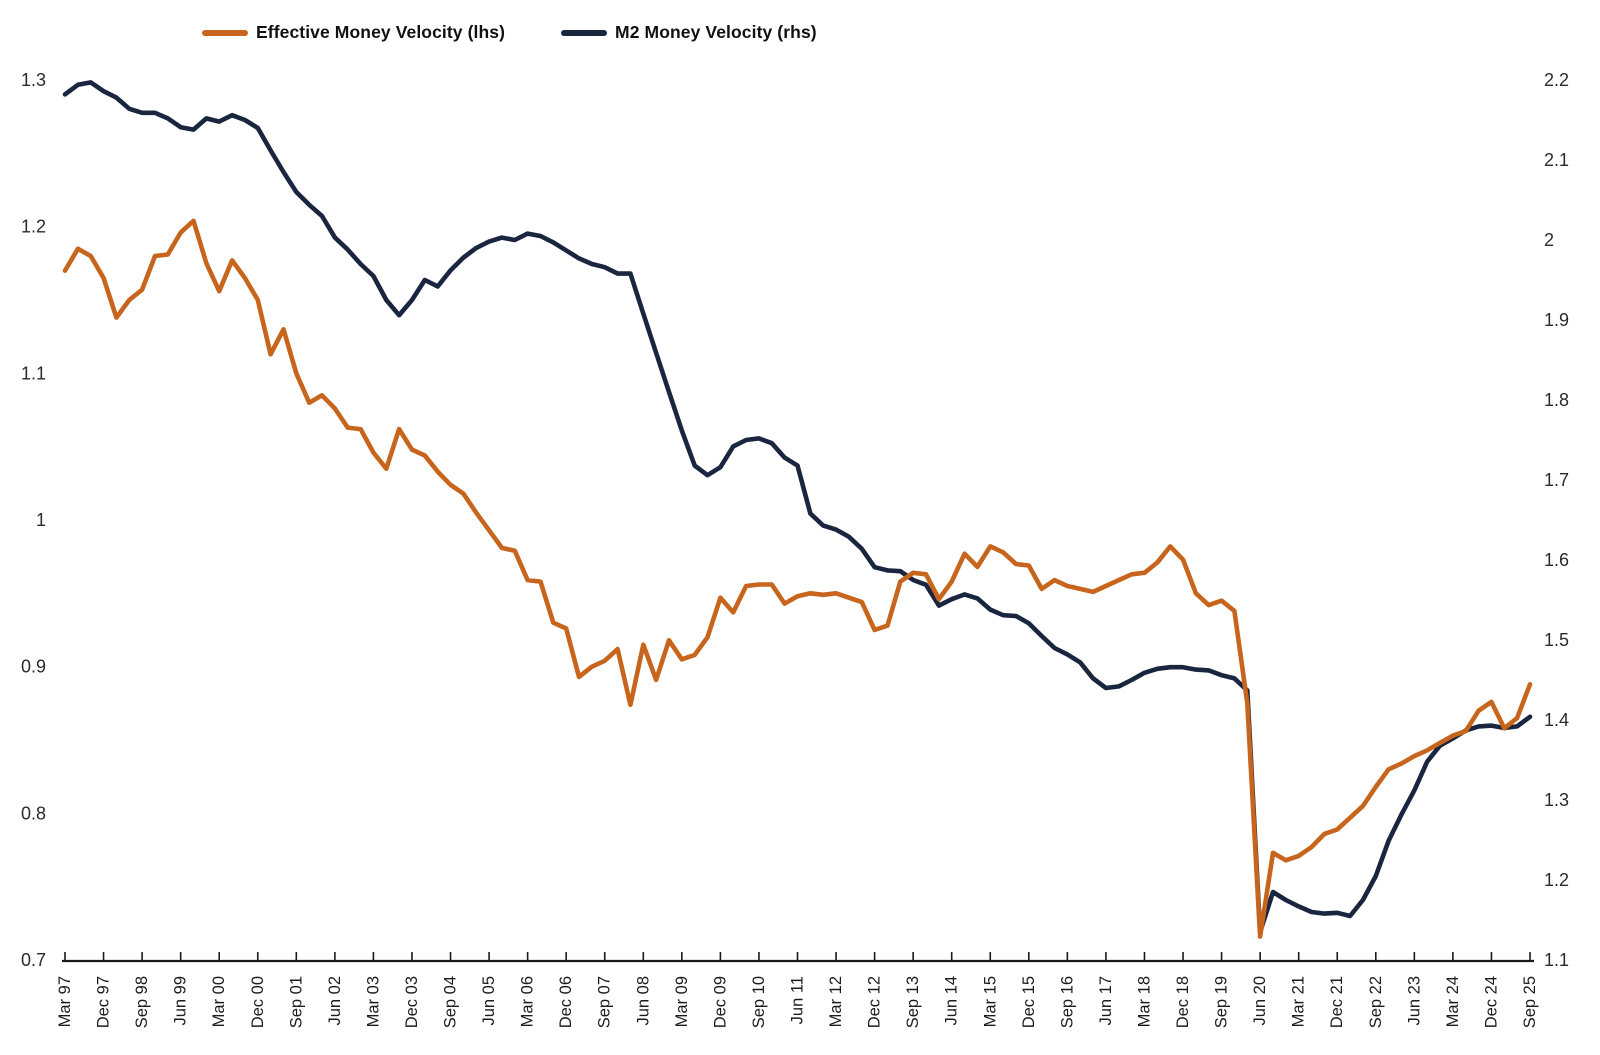 This screenshot has height=1055, width=1600. I want to click on x-tick-label: Jun 02, so click(335, 1001).